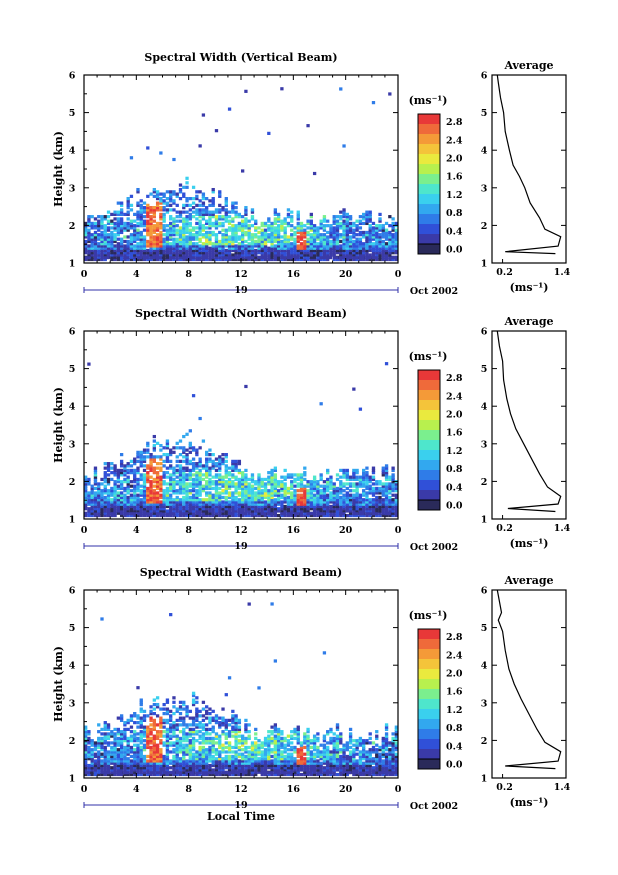  I want to click on x-tick-label: 0, so click(84, 274).